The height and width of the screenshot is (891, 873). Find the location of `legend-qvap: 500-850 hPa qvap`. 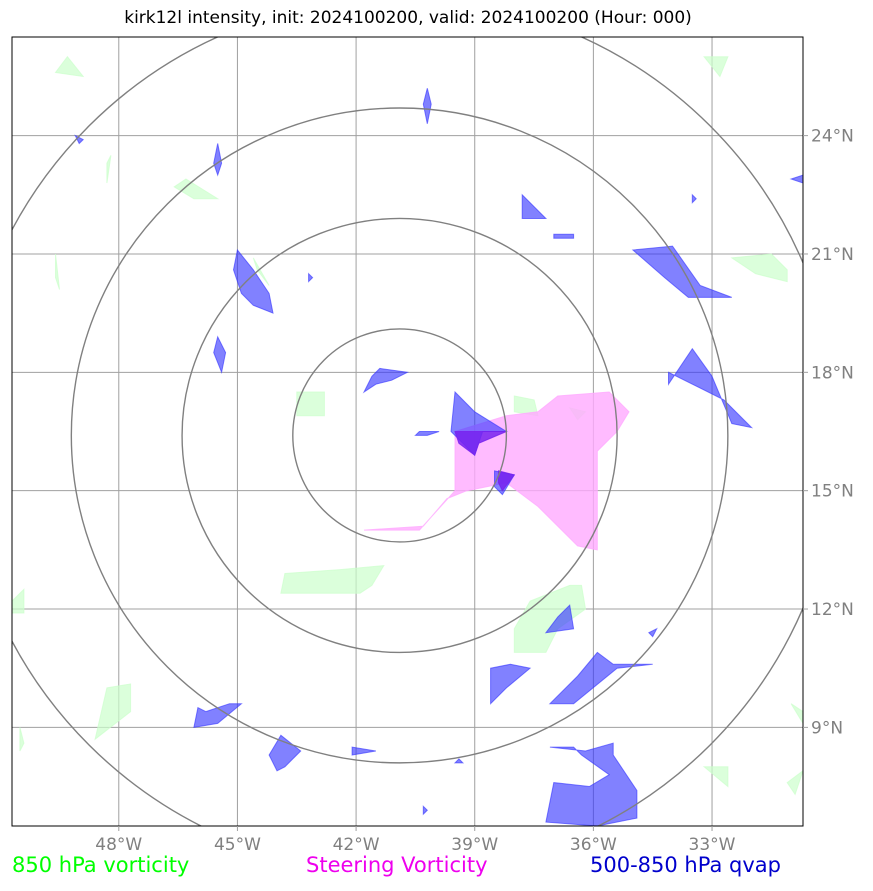

legend-qvap: 500-850 hPa qvap is located at coordinates (685, 865).